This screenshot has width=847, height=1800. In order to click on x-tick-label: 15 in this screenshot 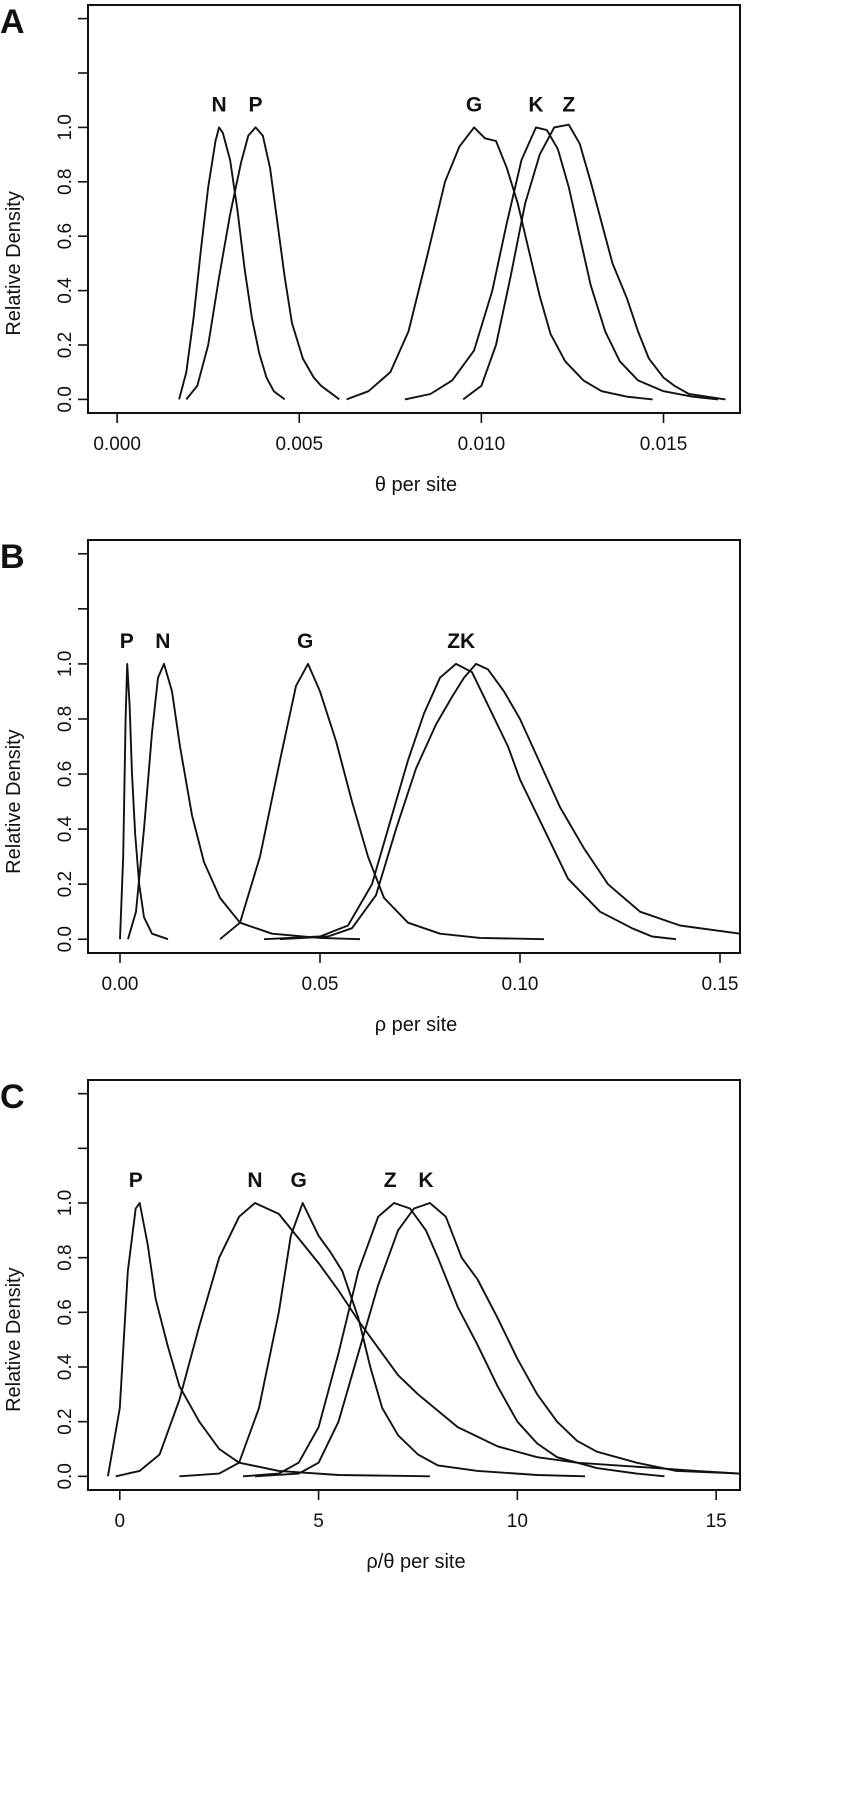, I will do `click(716, 1521)`.